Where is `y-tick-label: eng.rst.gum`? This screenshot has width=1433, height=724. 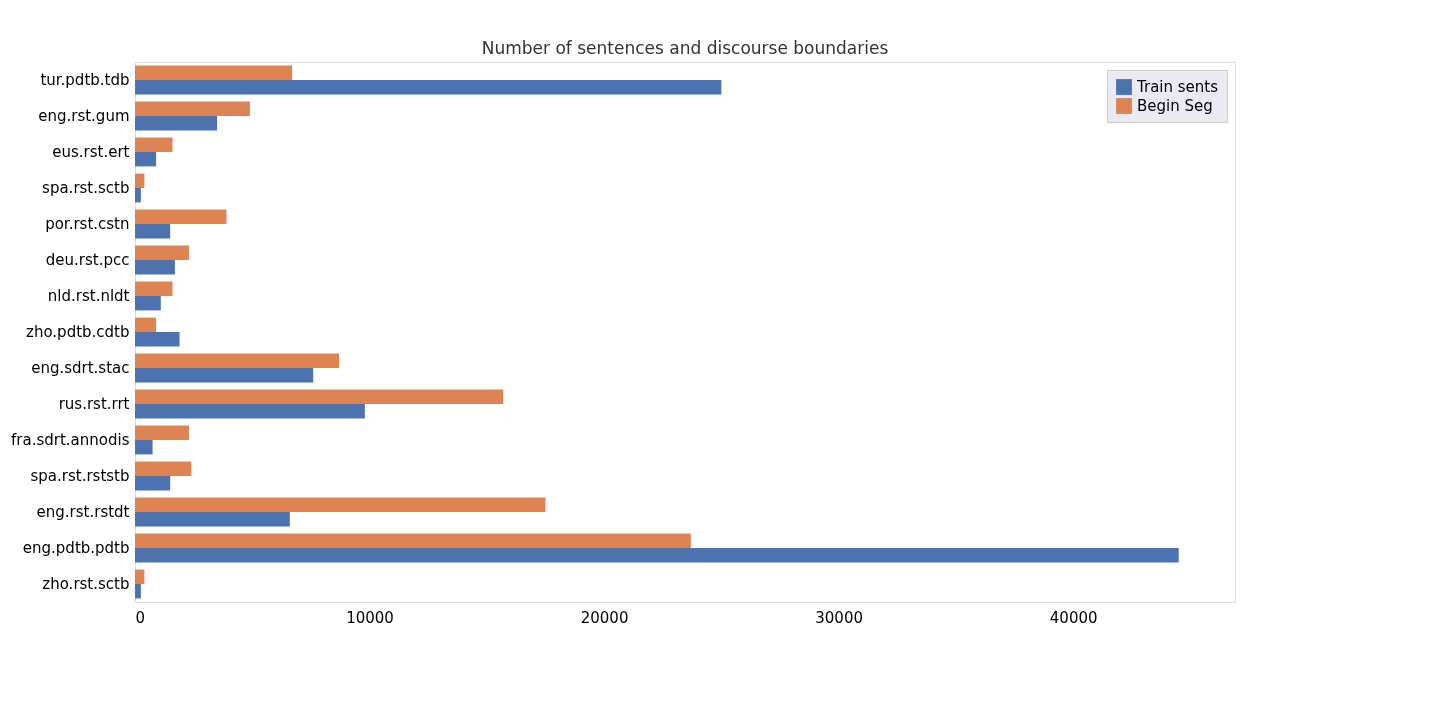
y-tick-label: eng.rst.gum is located at coordinates (84, 116).